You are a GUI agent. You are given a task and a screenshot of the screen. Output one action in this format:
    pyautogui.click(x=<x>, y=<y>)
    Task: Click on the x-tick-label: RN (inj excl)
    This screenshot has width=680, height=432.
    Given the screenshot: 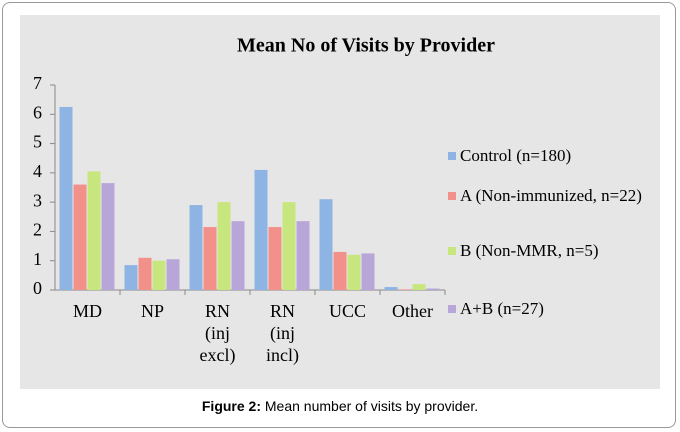 What is the action you would take?
    pyautogui.click(x=217, y=333)
    